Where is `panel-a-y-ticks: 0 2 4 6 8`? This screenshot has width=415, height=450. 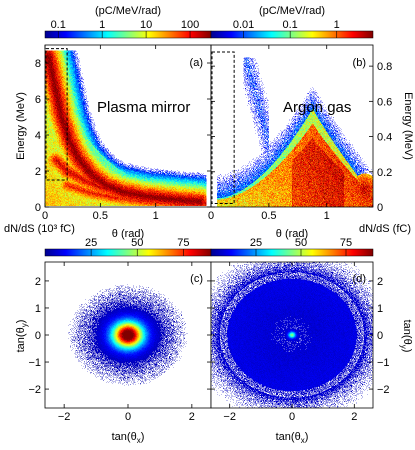
panel-a-y-ticks: 0 2 4 6 8 is located at coordinates (123, 136).